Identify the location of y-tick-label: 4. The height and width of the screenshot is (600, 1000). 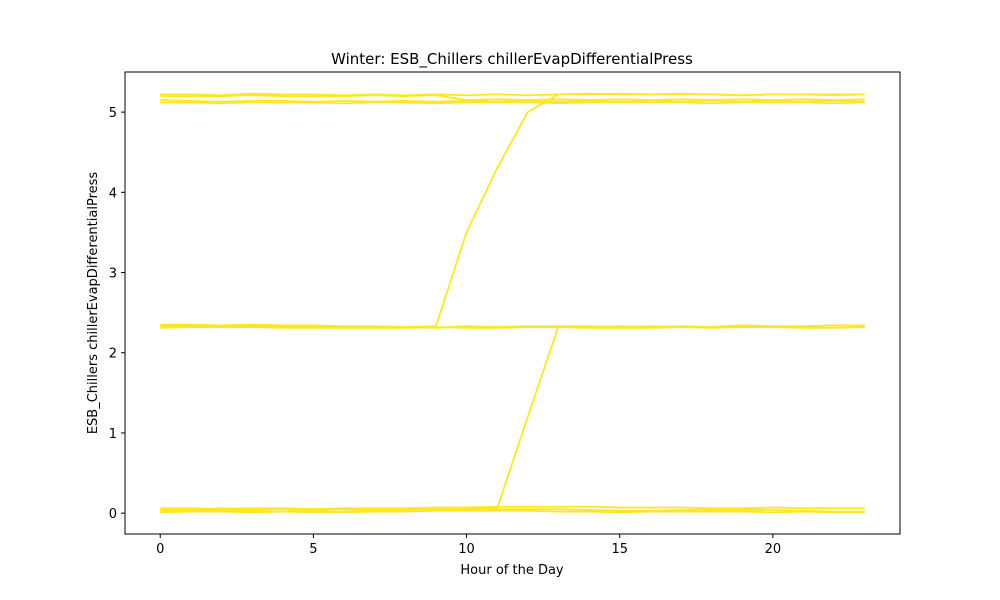
(113, 193).